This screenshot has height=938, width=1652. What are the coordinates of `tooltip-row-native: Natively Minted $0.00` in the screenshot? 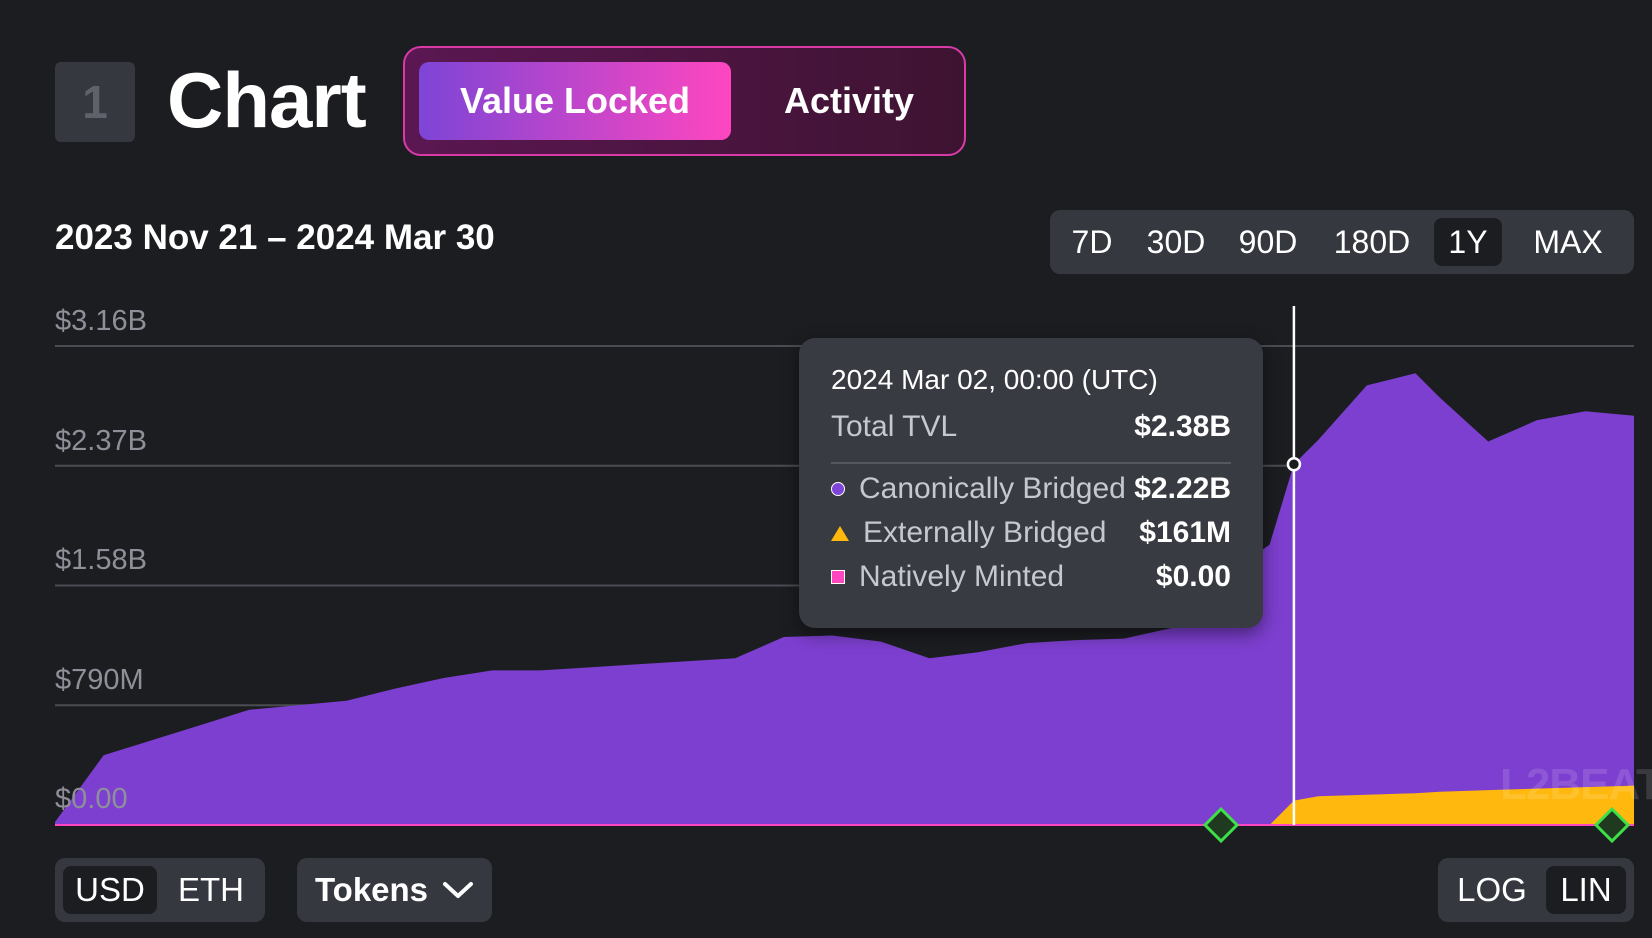 It's located at (1031, 577).